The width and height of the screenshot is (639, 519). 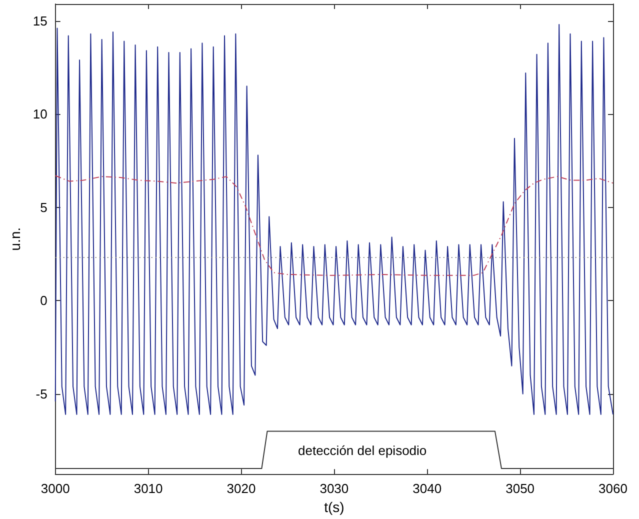 I want to click on x-tick-label: 3040, so click(x=427, y=488).